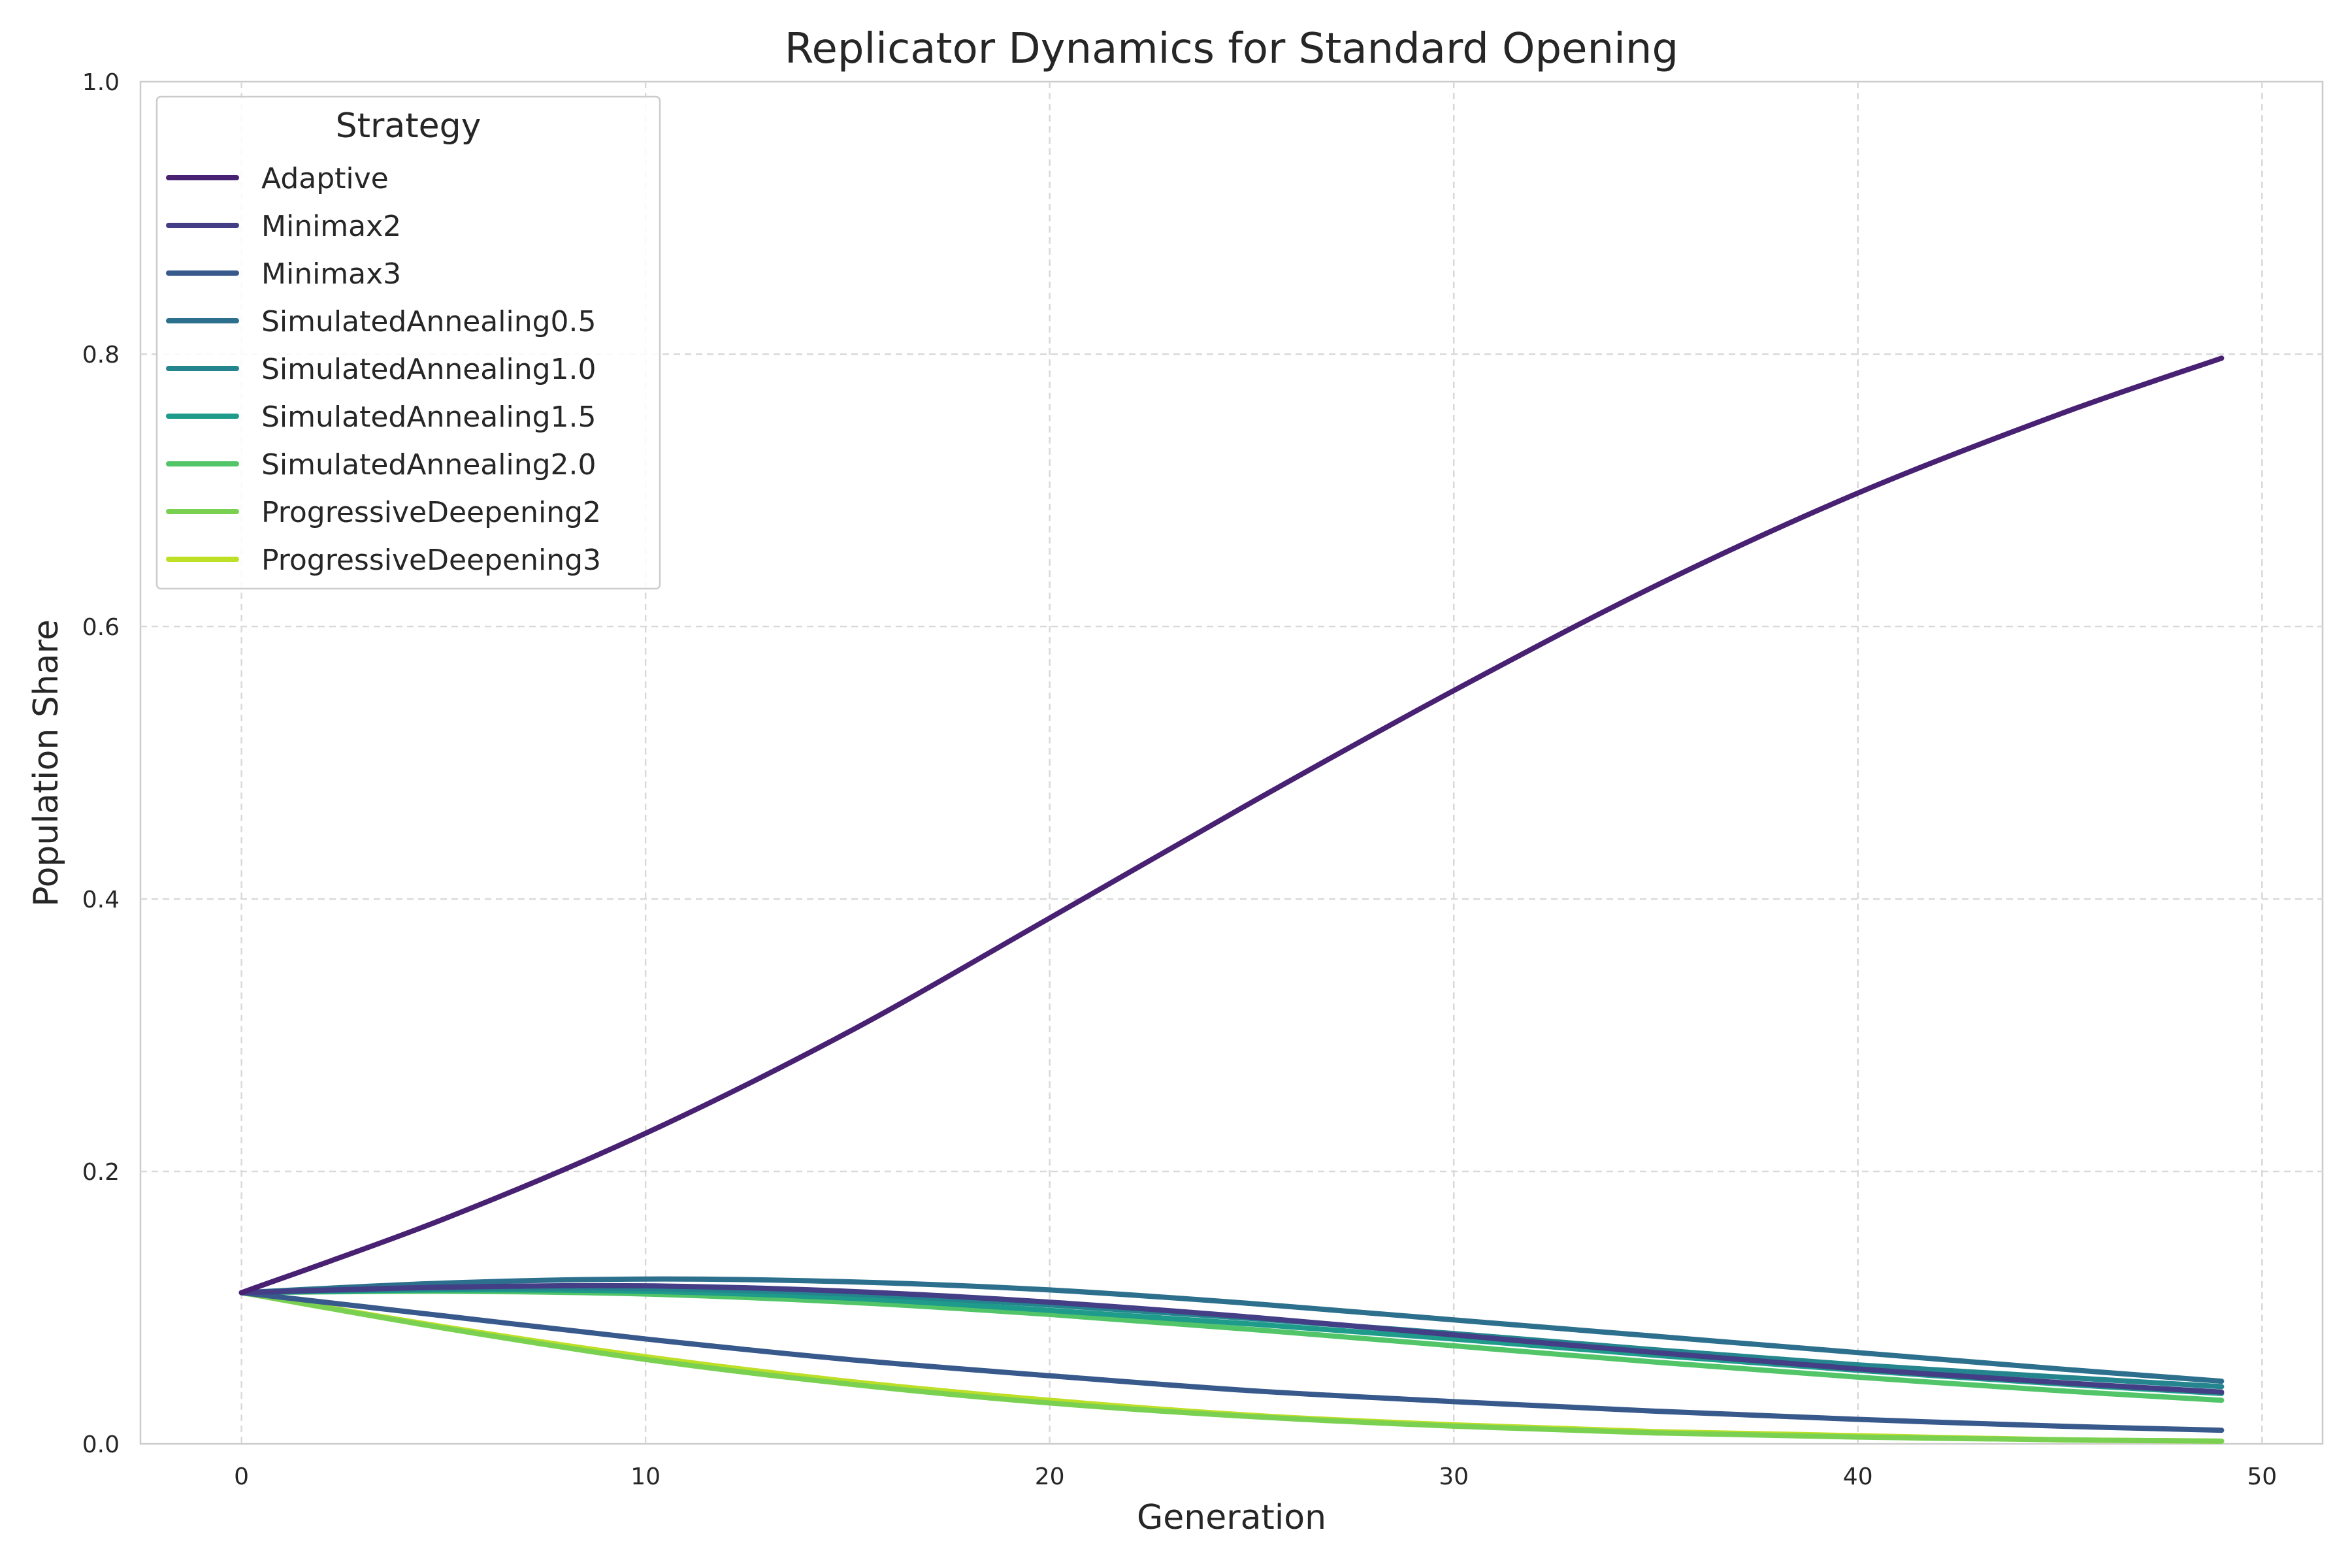  Describe the element at coordinates (645, 1476) in the screenshot. I see `x-tick-label: 10` at that location.